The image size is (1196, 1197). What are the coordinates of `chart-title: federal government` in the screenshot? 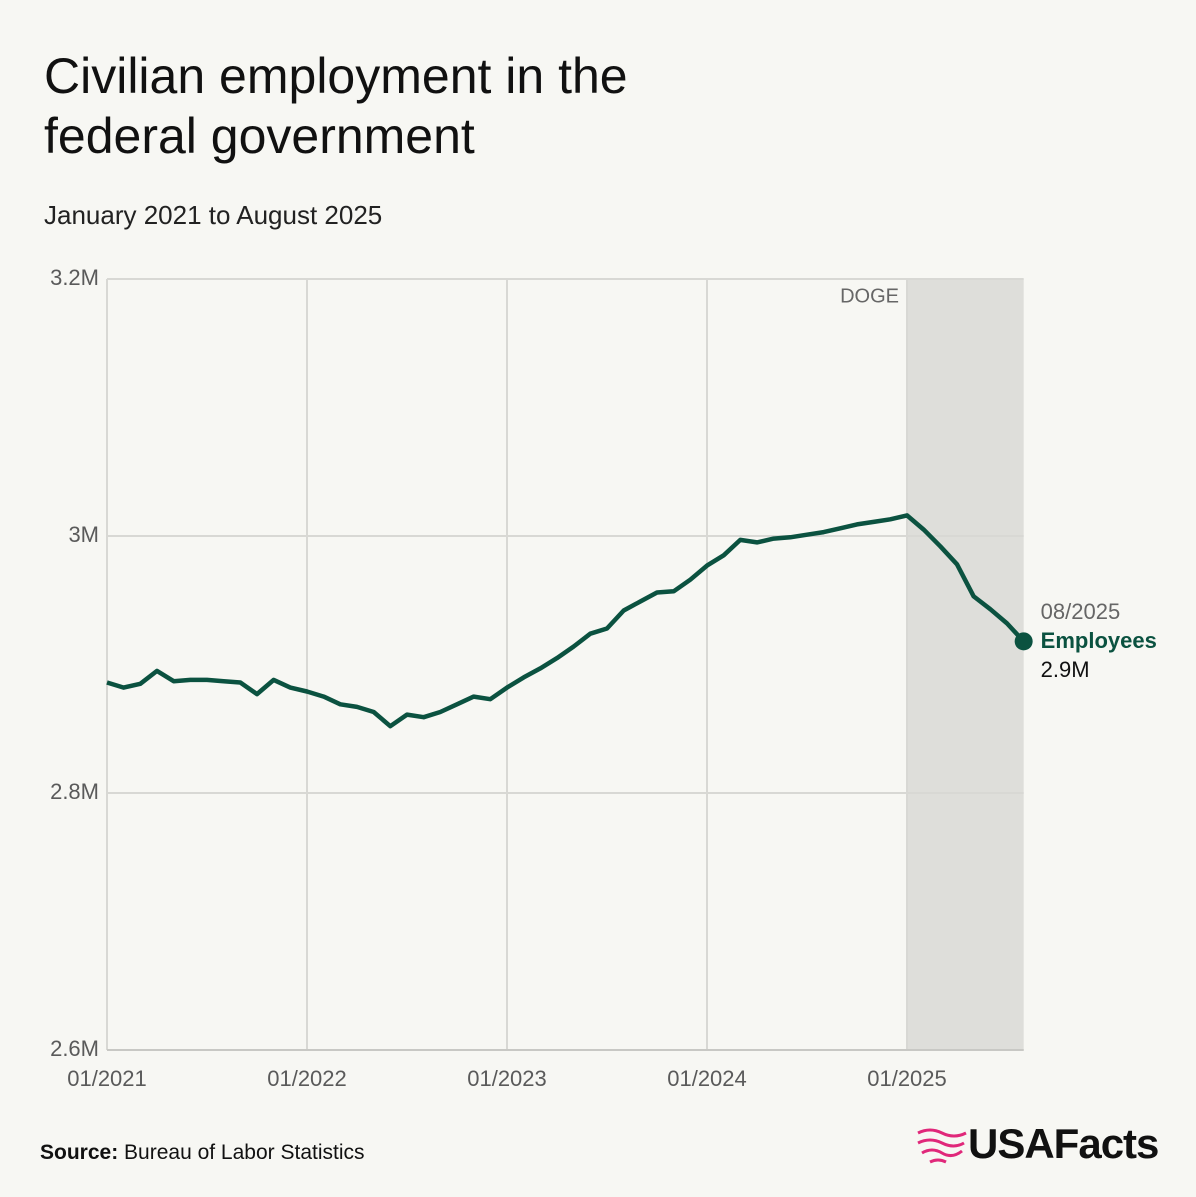 It's located at (259, 136).